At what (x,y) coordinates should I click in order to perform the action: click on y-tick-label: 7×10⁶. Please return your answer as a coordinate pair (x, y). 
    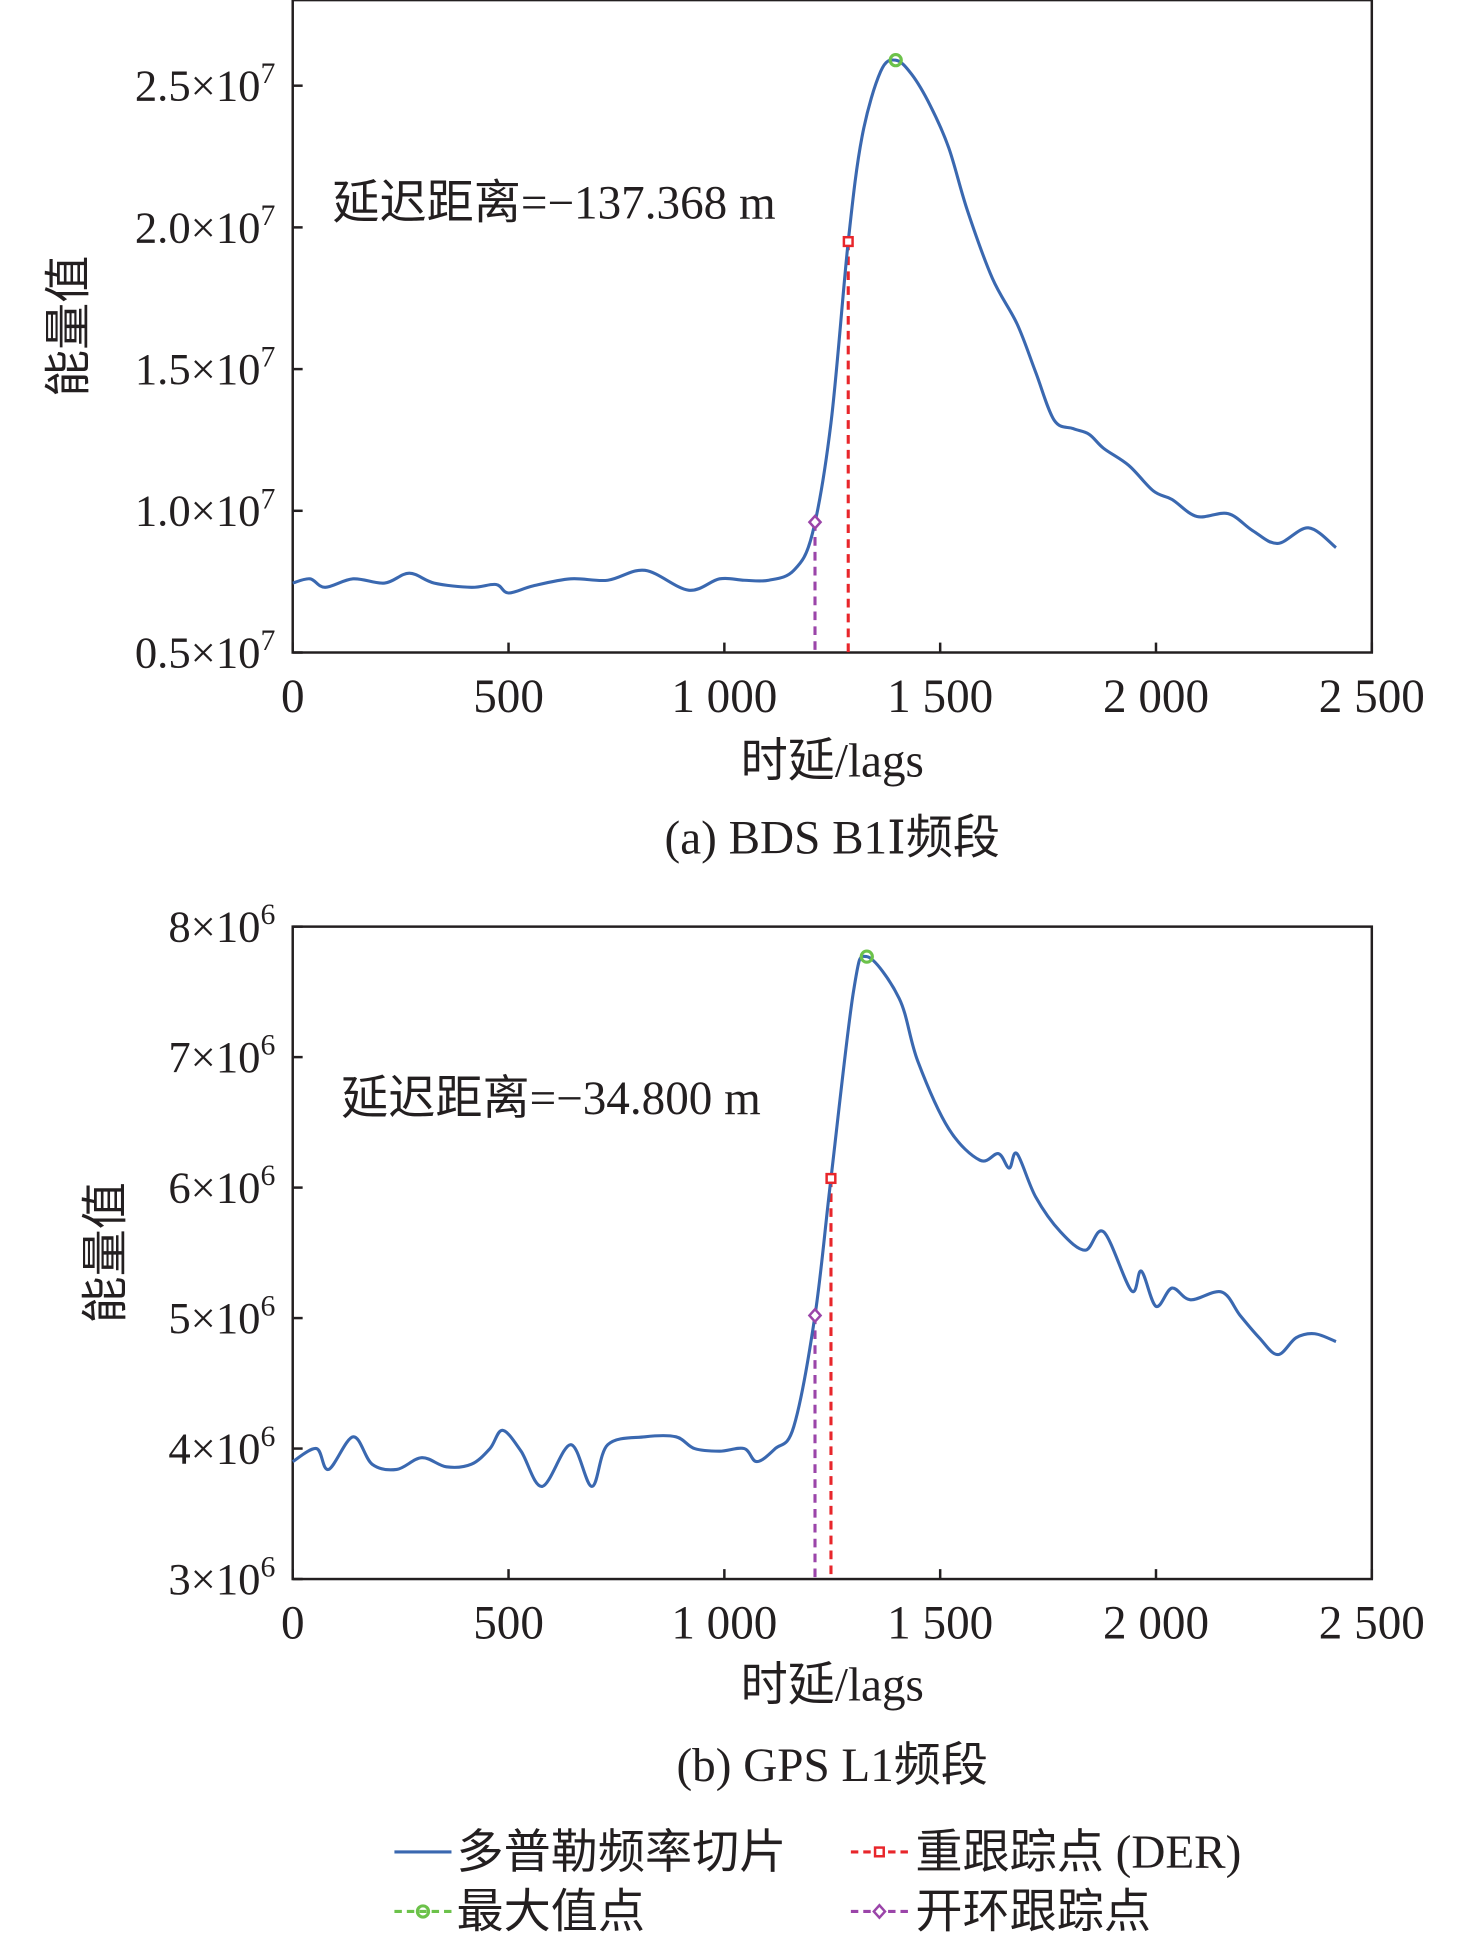
    Looking at the image, I should click on (221, 1055).